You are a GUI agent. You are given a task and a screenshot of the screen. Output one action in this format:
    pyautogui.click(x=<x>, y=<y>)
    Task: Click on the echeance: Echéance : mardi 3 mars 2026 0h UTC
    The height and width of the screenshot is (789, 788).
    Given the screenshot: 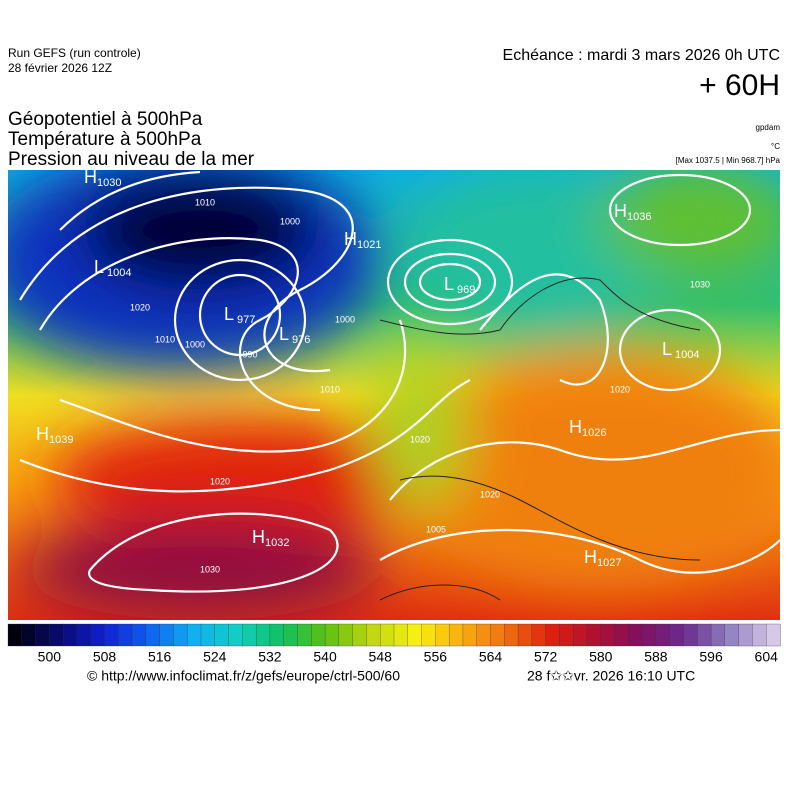 What is the action you would take?
    pyautogui.click(x=641, y=55)
    